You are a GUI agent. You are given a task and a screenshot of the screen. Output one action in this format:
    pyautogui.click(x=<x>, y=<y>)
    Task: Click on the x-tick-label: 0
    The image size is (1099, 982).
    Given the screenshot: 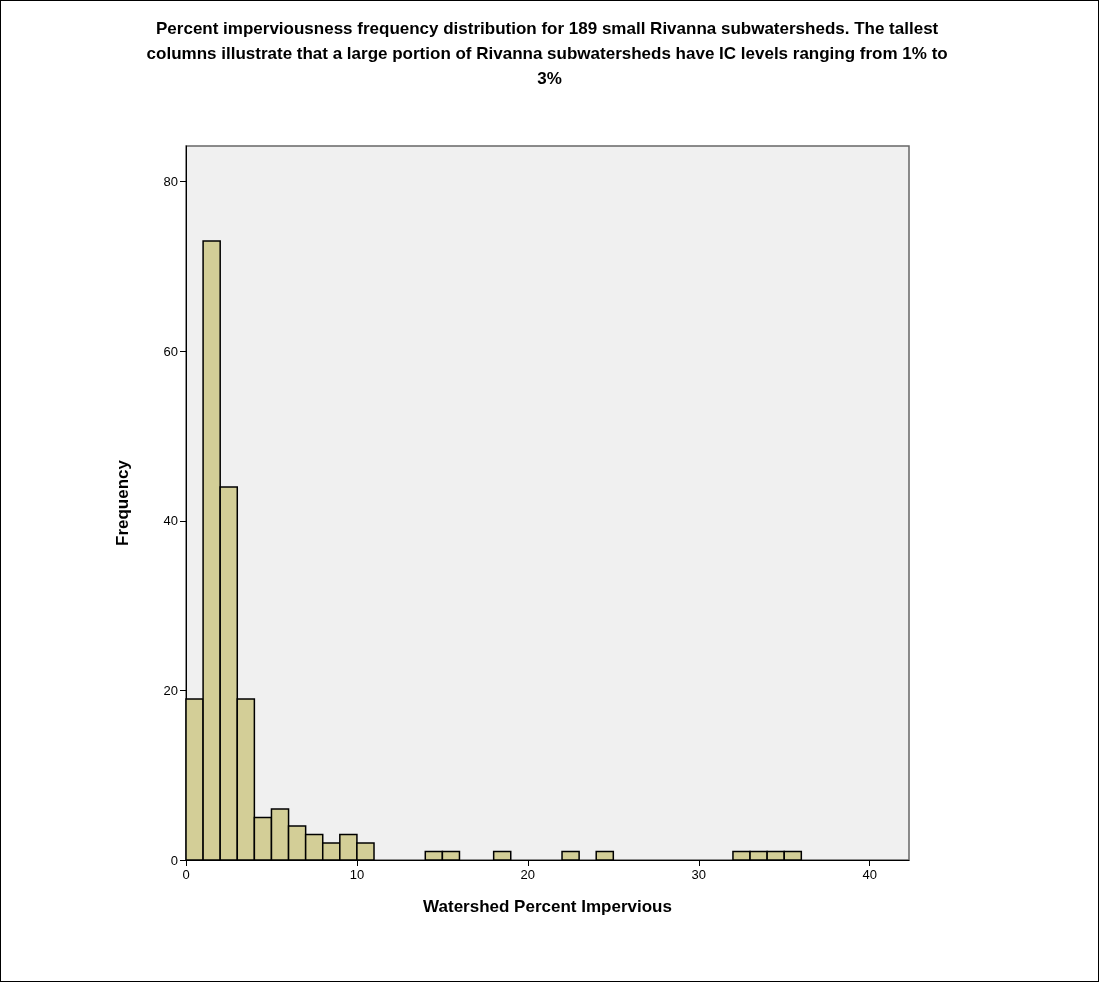 What is the action you would take?
    pyautogui.click(x=186, y=874)
    